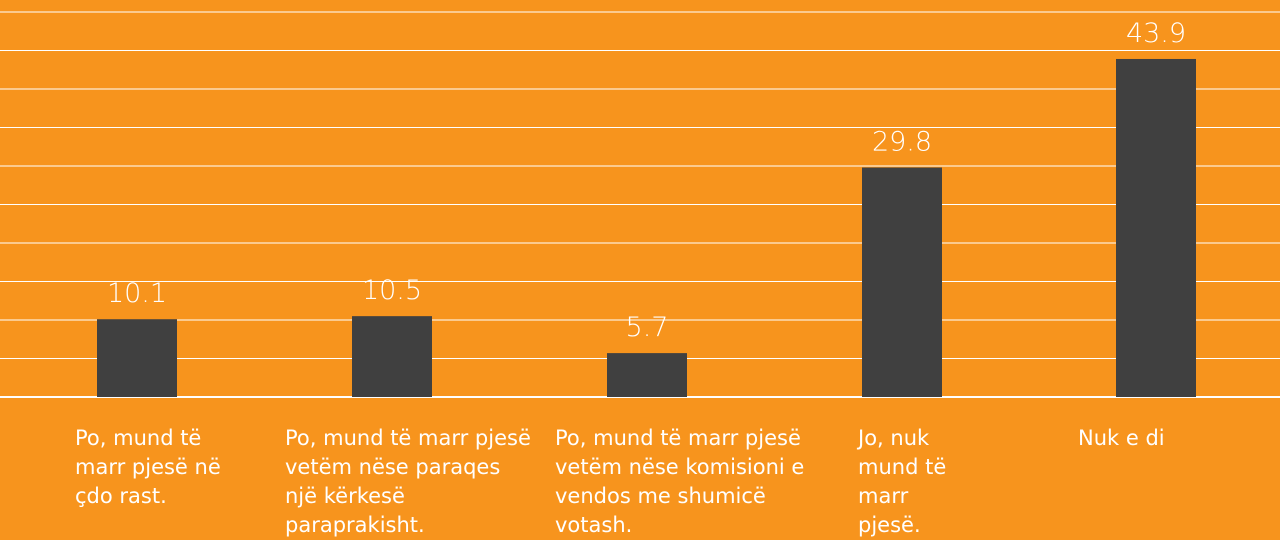  I want to click on x-tick-label: Po, mund të marr pjesë në çdo rast., so click(148, 467).